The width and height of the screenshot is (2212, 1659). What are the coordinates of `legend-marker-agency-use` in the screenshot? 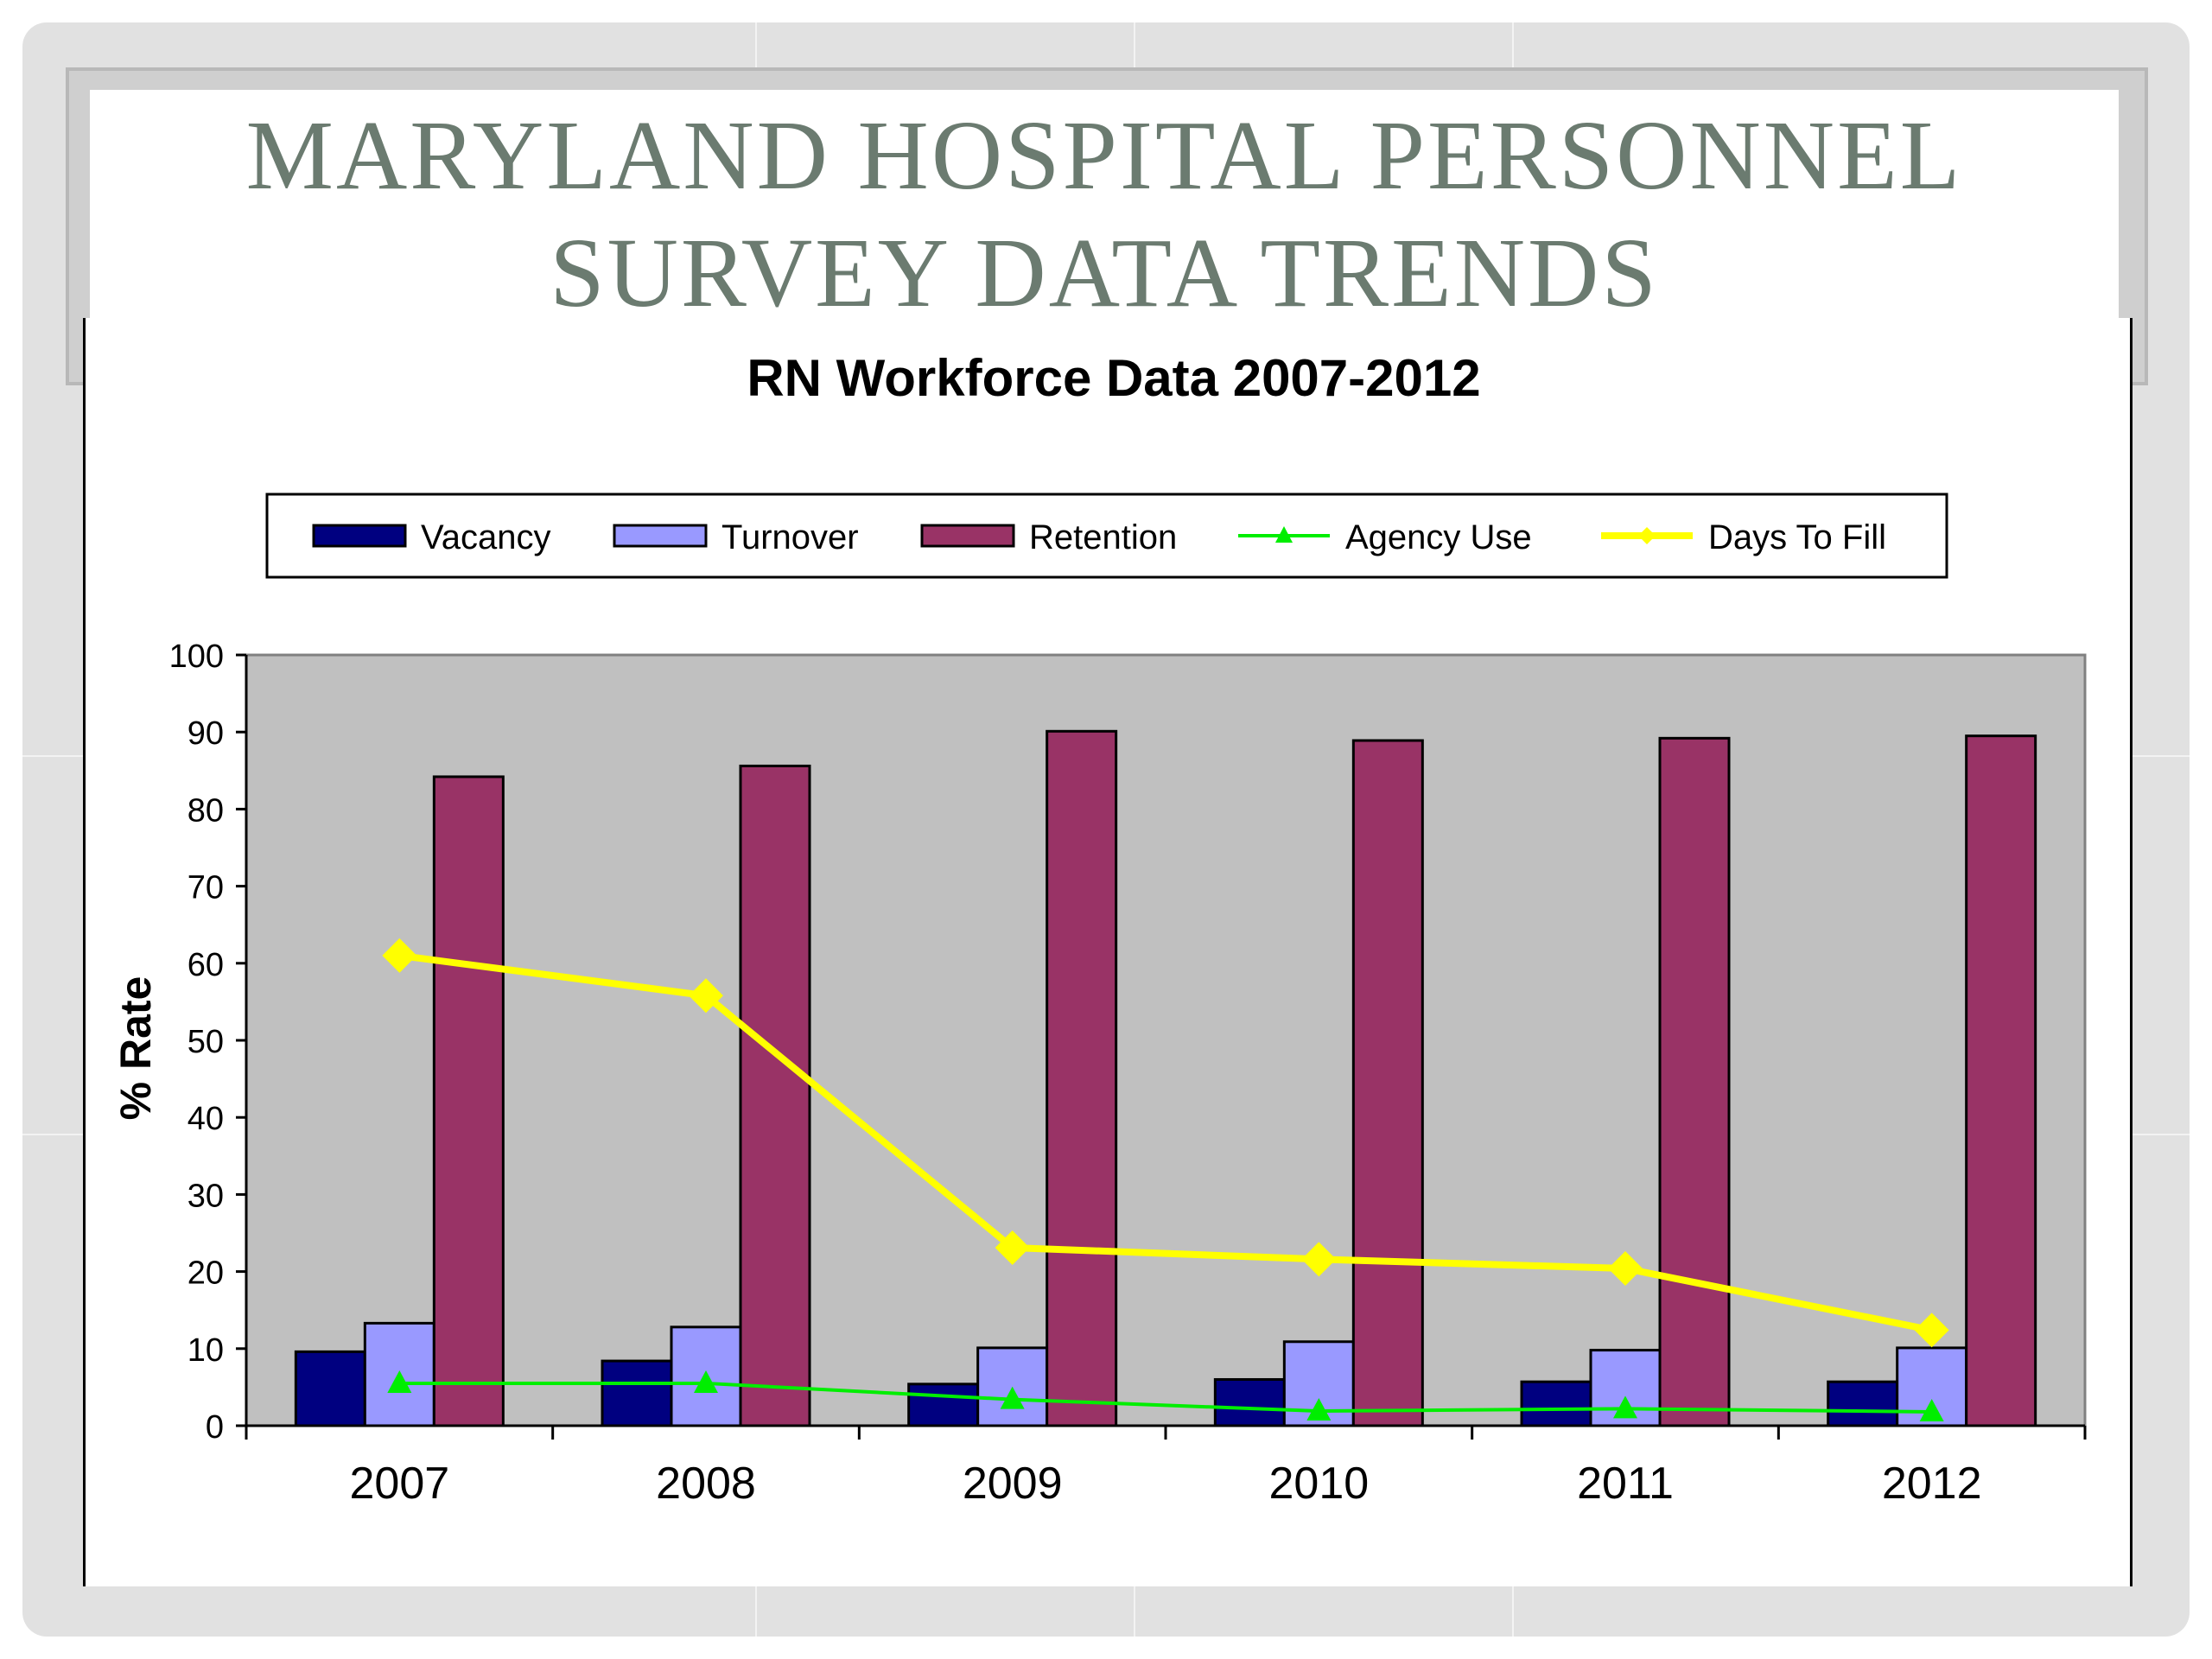 It's located at (1284, 534).